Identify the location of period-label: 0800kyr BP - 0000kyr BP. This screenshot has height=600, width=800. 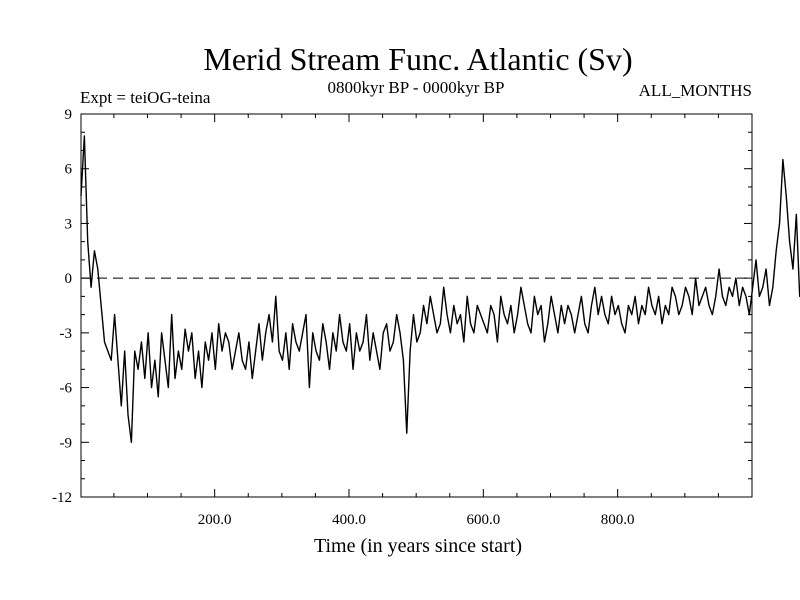
(416, 87).